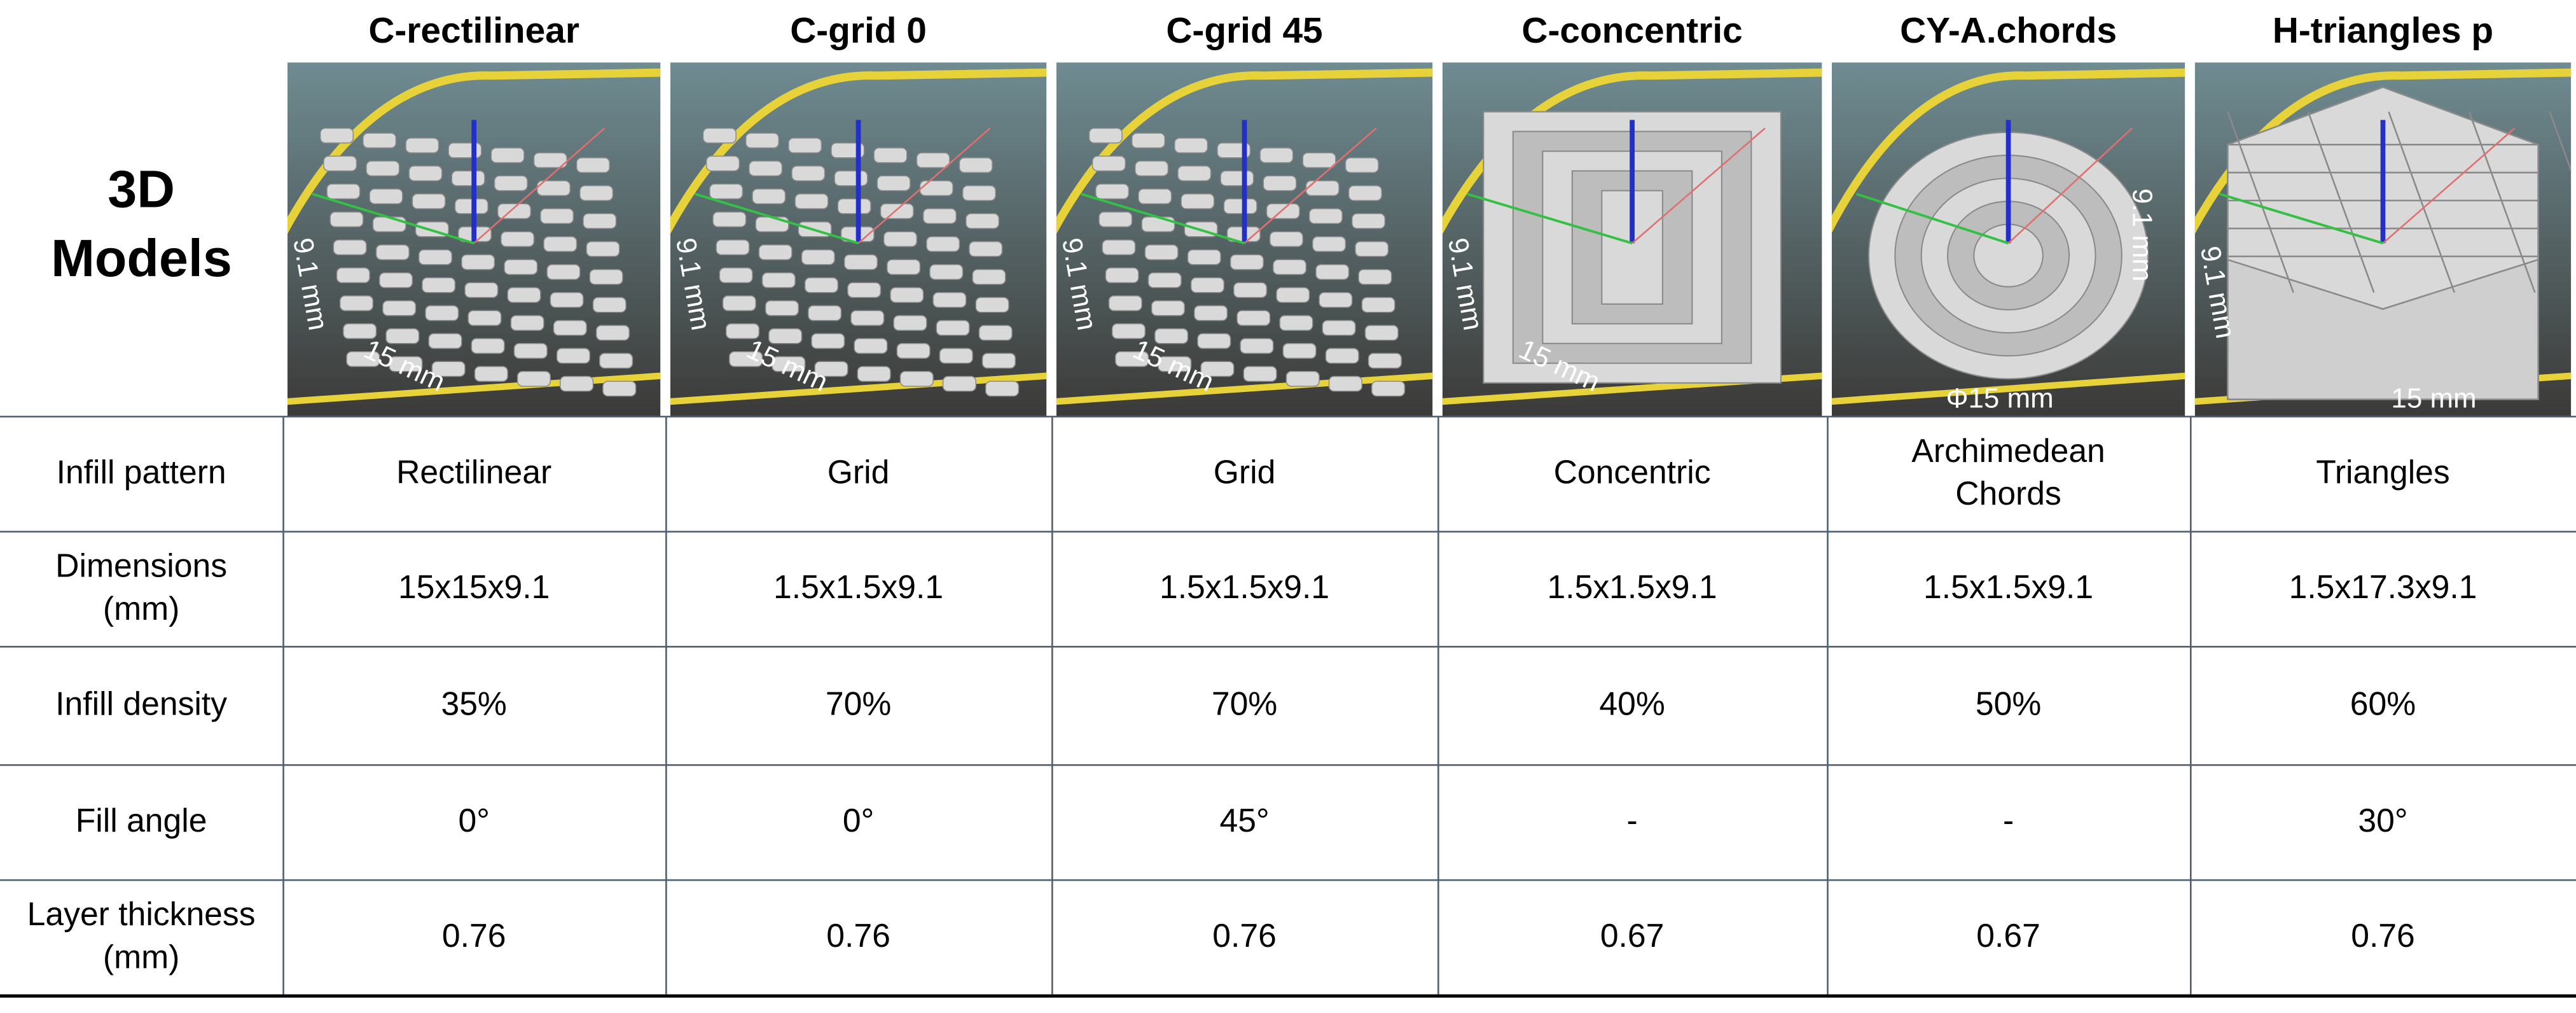 This screenshot has width=2576, height=1013. What do you see at coordinates (2008, 31) in the screenshot?
I see `model-title: CY-A.chords` at bounding box center [2008, 31].